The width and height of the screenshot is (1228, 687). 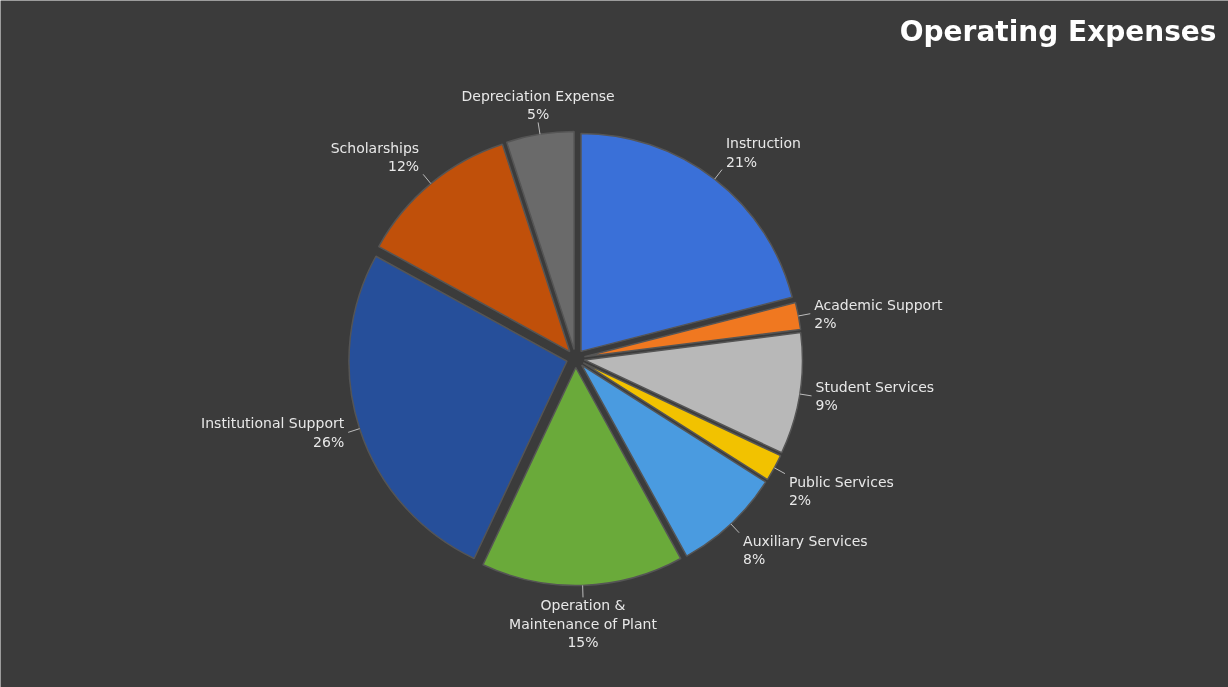 I want to click on data-label: 5%, so click(x=538, y=114).